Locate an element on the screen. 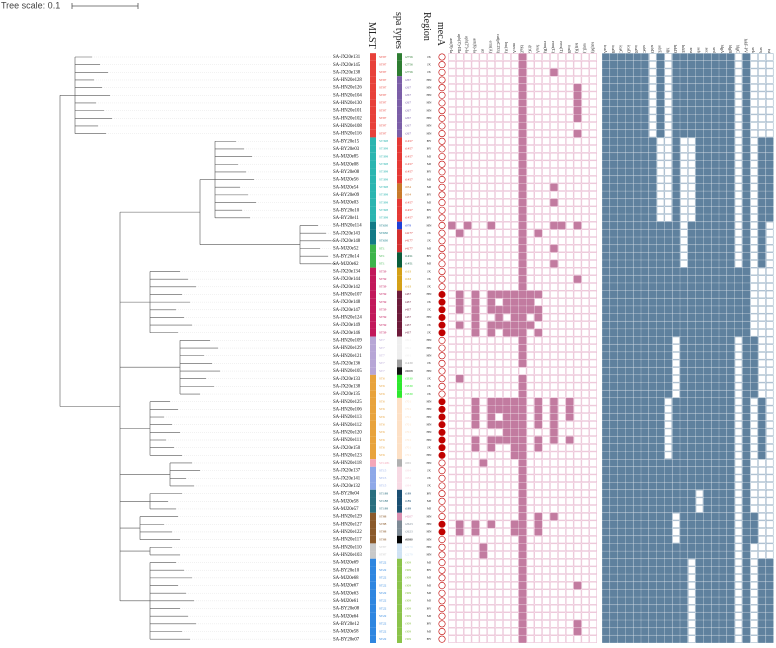 The image size is (776, 648). isolate-label: SA-BY20e04 is located at coordinates (346, 494).